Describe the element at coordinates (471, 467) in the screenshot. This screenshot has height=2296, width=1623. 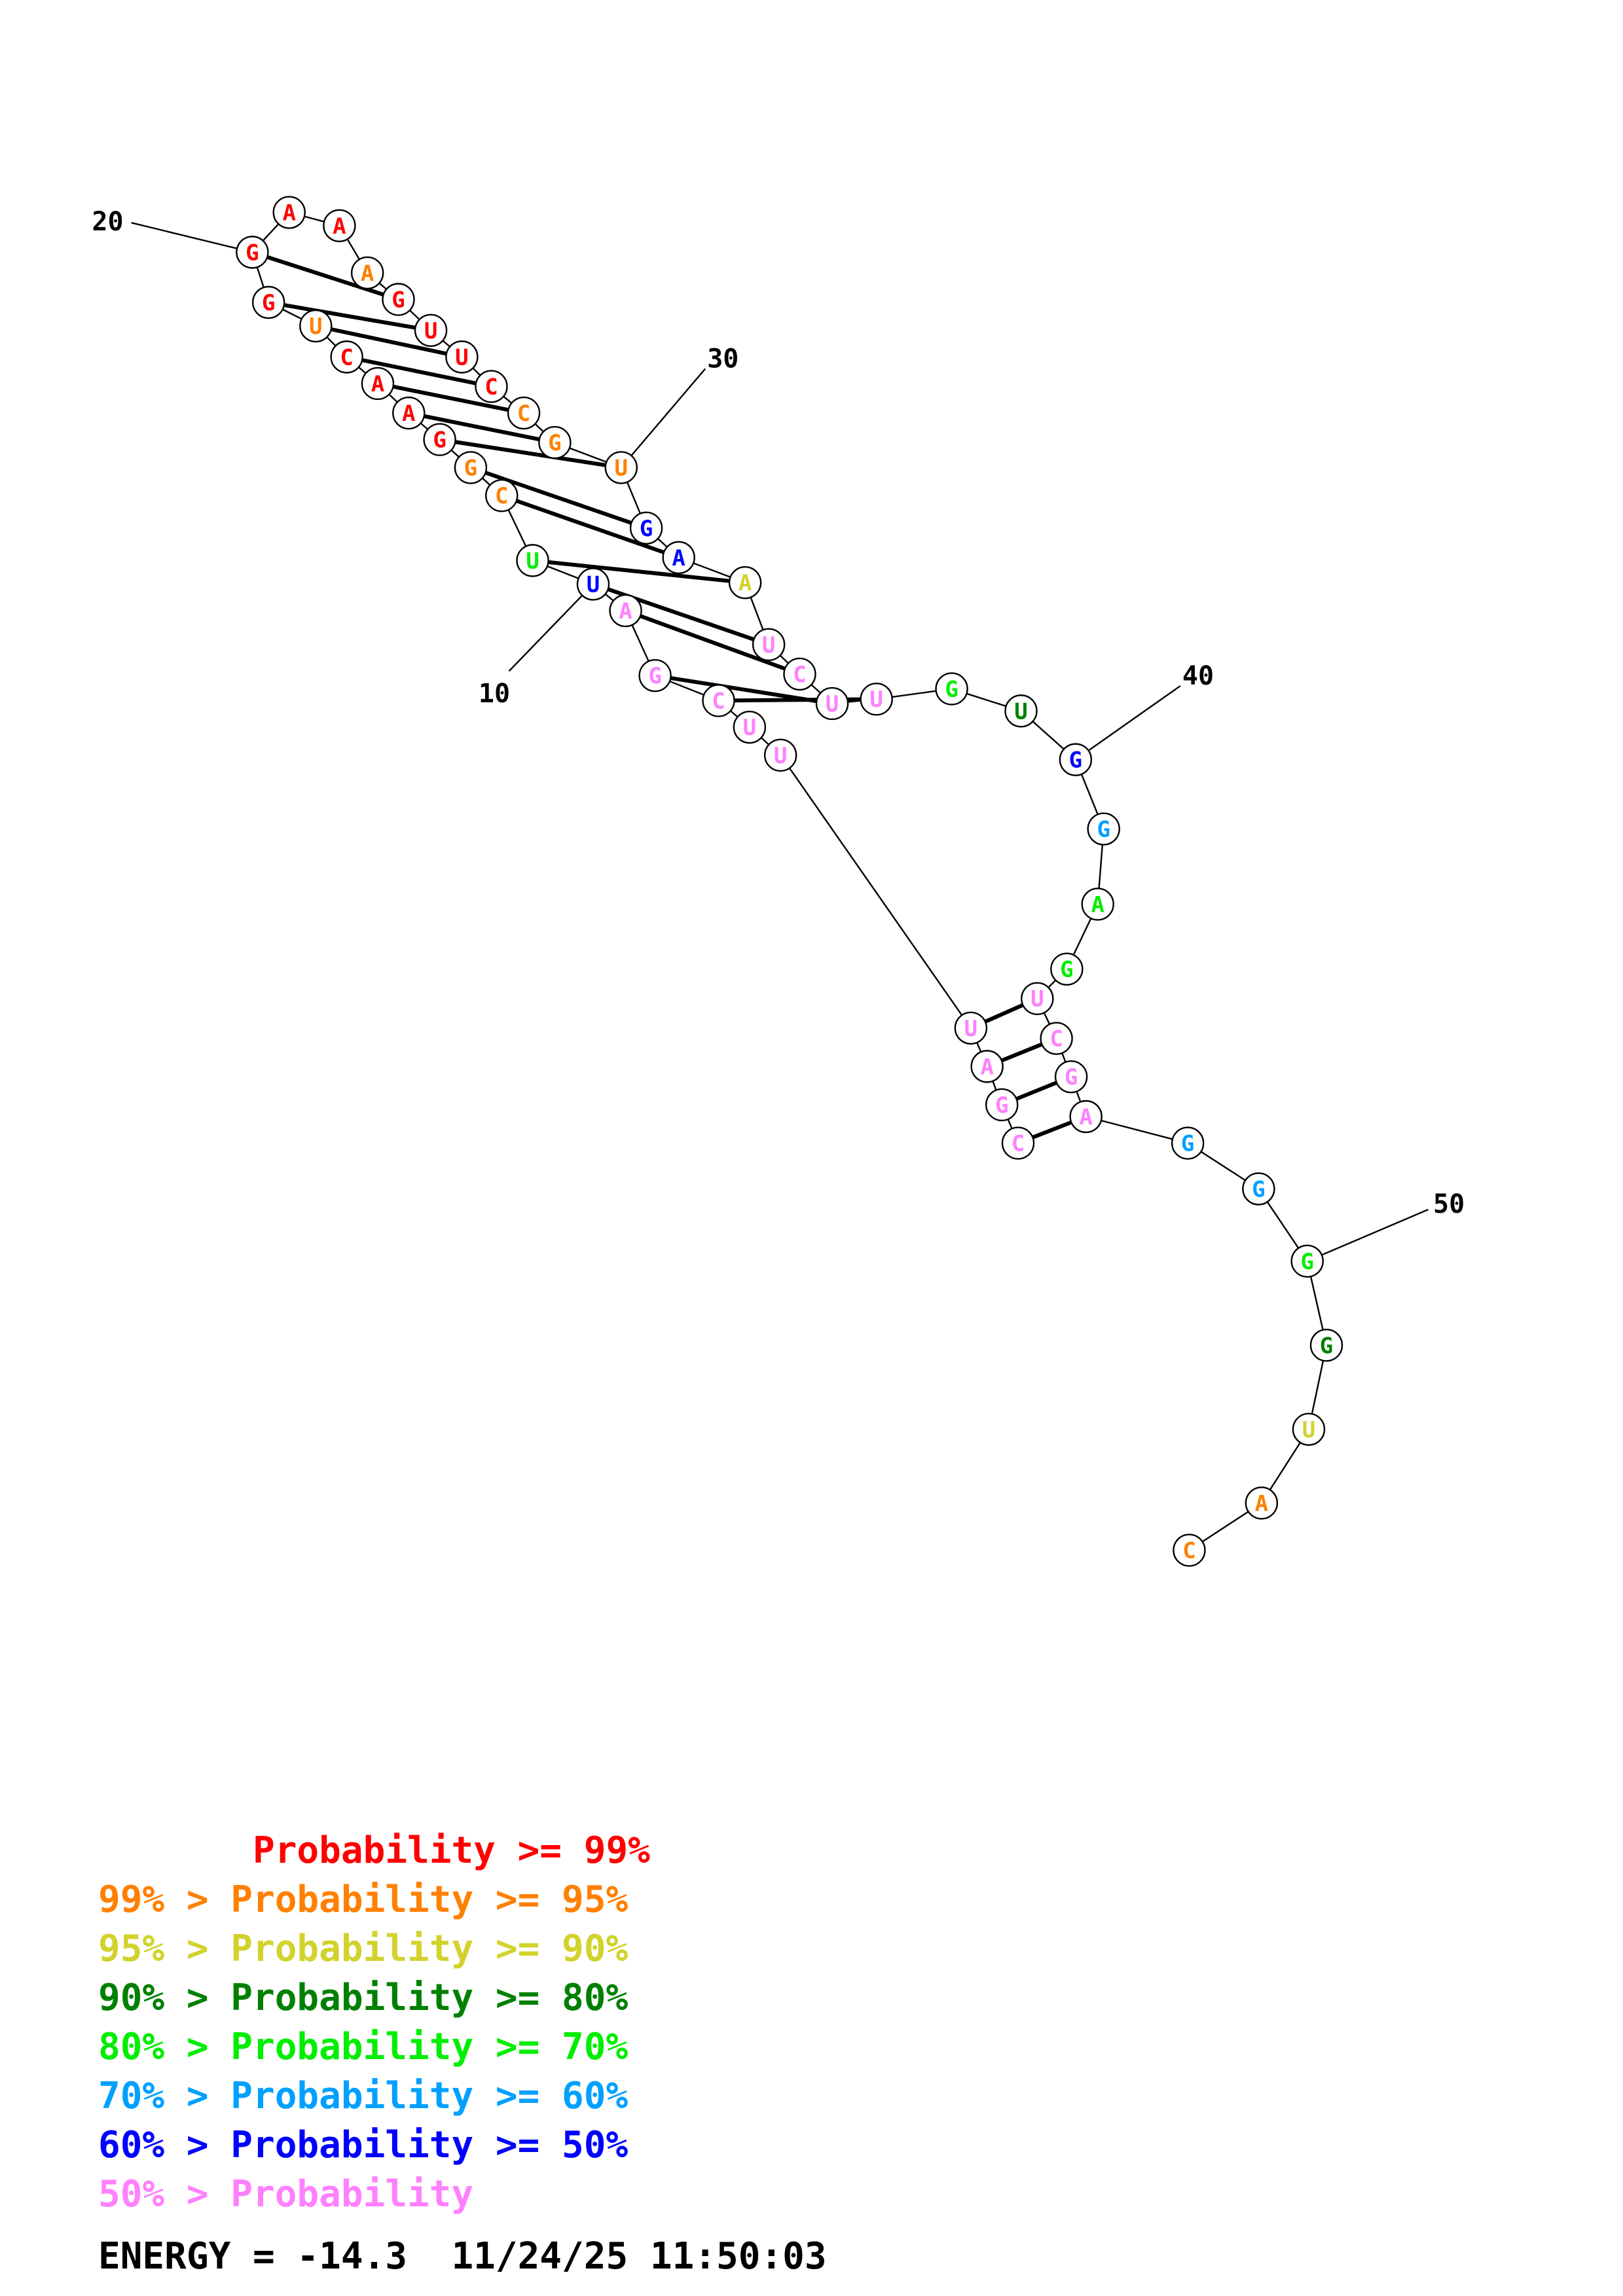
I see `nucleotide-13: G` at that location.